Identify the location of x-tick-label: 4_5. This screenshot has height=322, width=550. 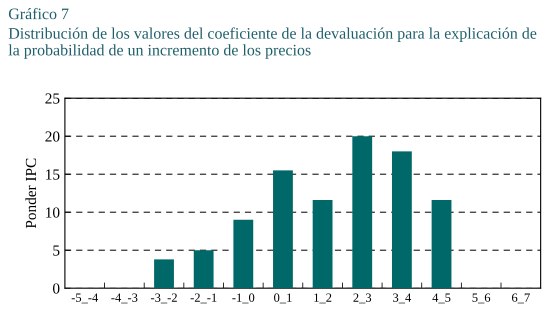
(441, 298).